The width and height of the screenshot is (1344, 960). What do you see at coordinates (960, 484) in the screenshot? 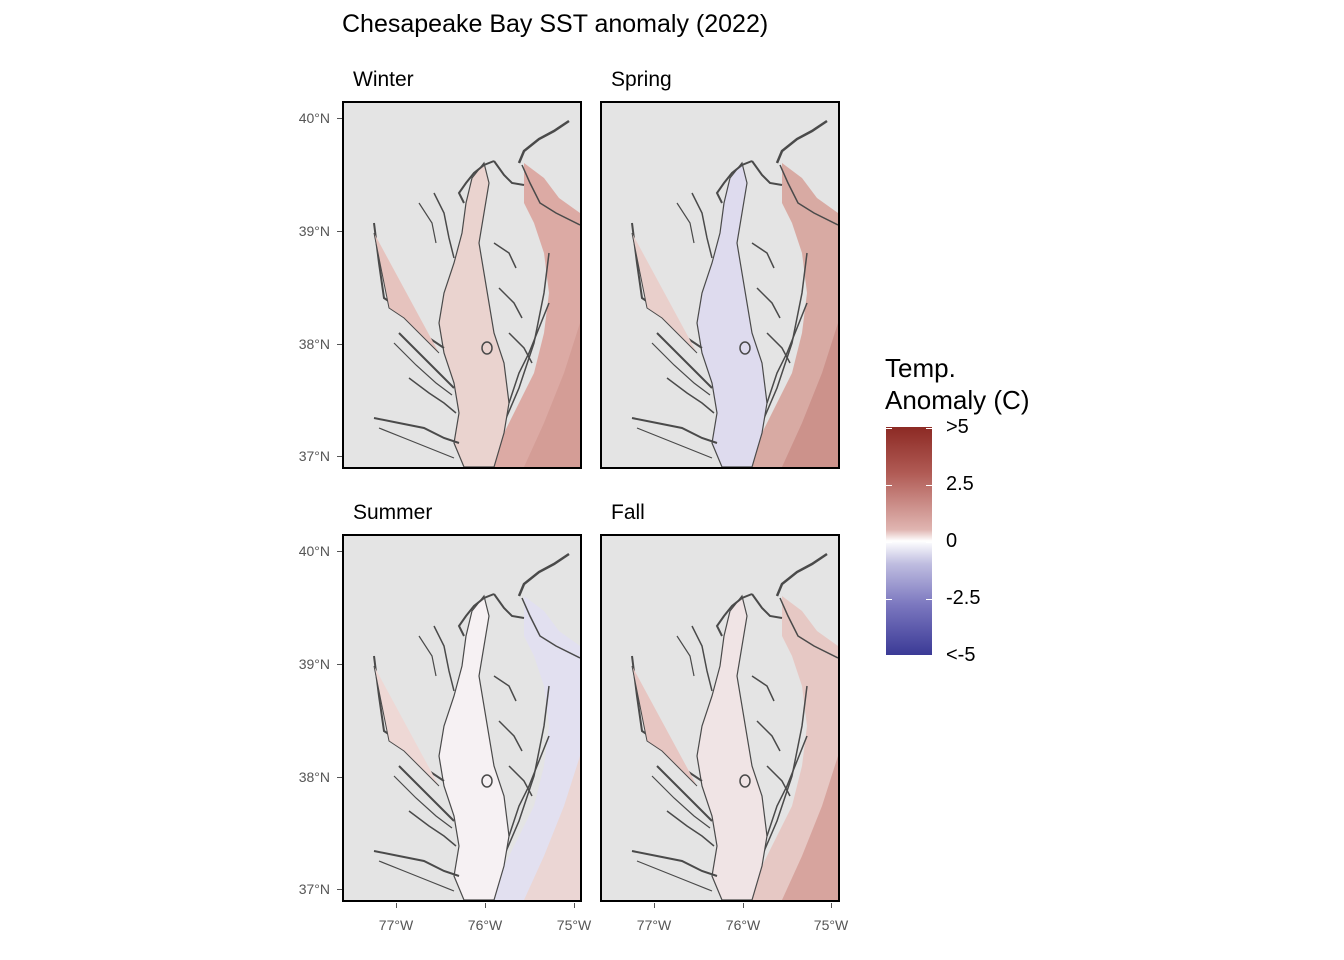
I see `colorbar-label: 2.5` at bounding box center [960, 484].